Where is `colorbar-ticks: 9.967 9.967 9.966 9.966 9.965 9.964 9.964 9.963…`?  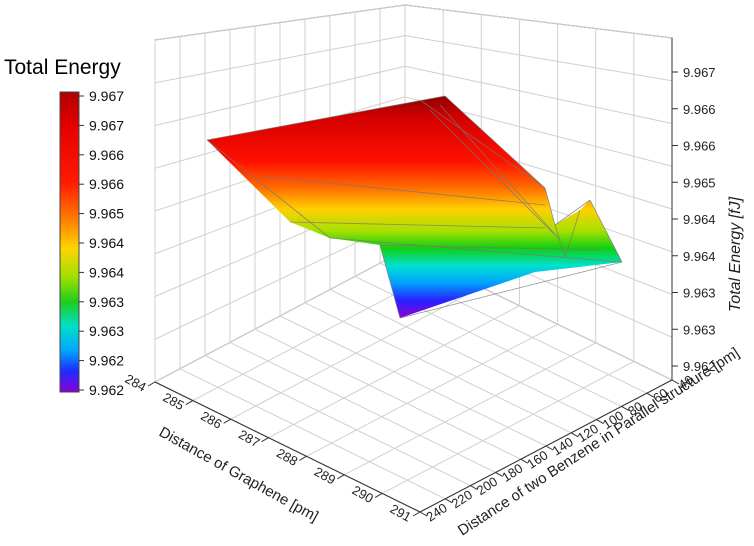
colorbar-ticks: 9.967 9.967 9.966 9.966 9.965 9.964 9.964 9.963… is located at coordinates (101, 243).